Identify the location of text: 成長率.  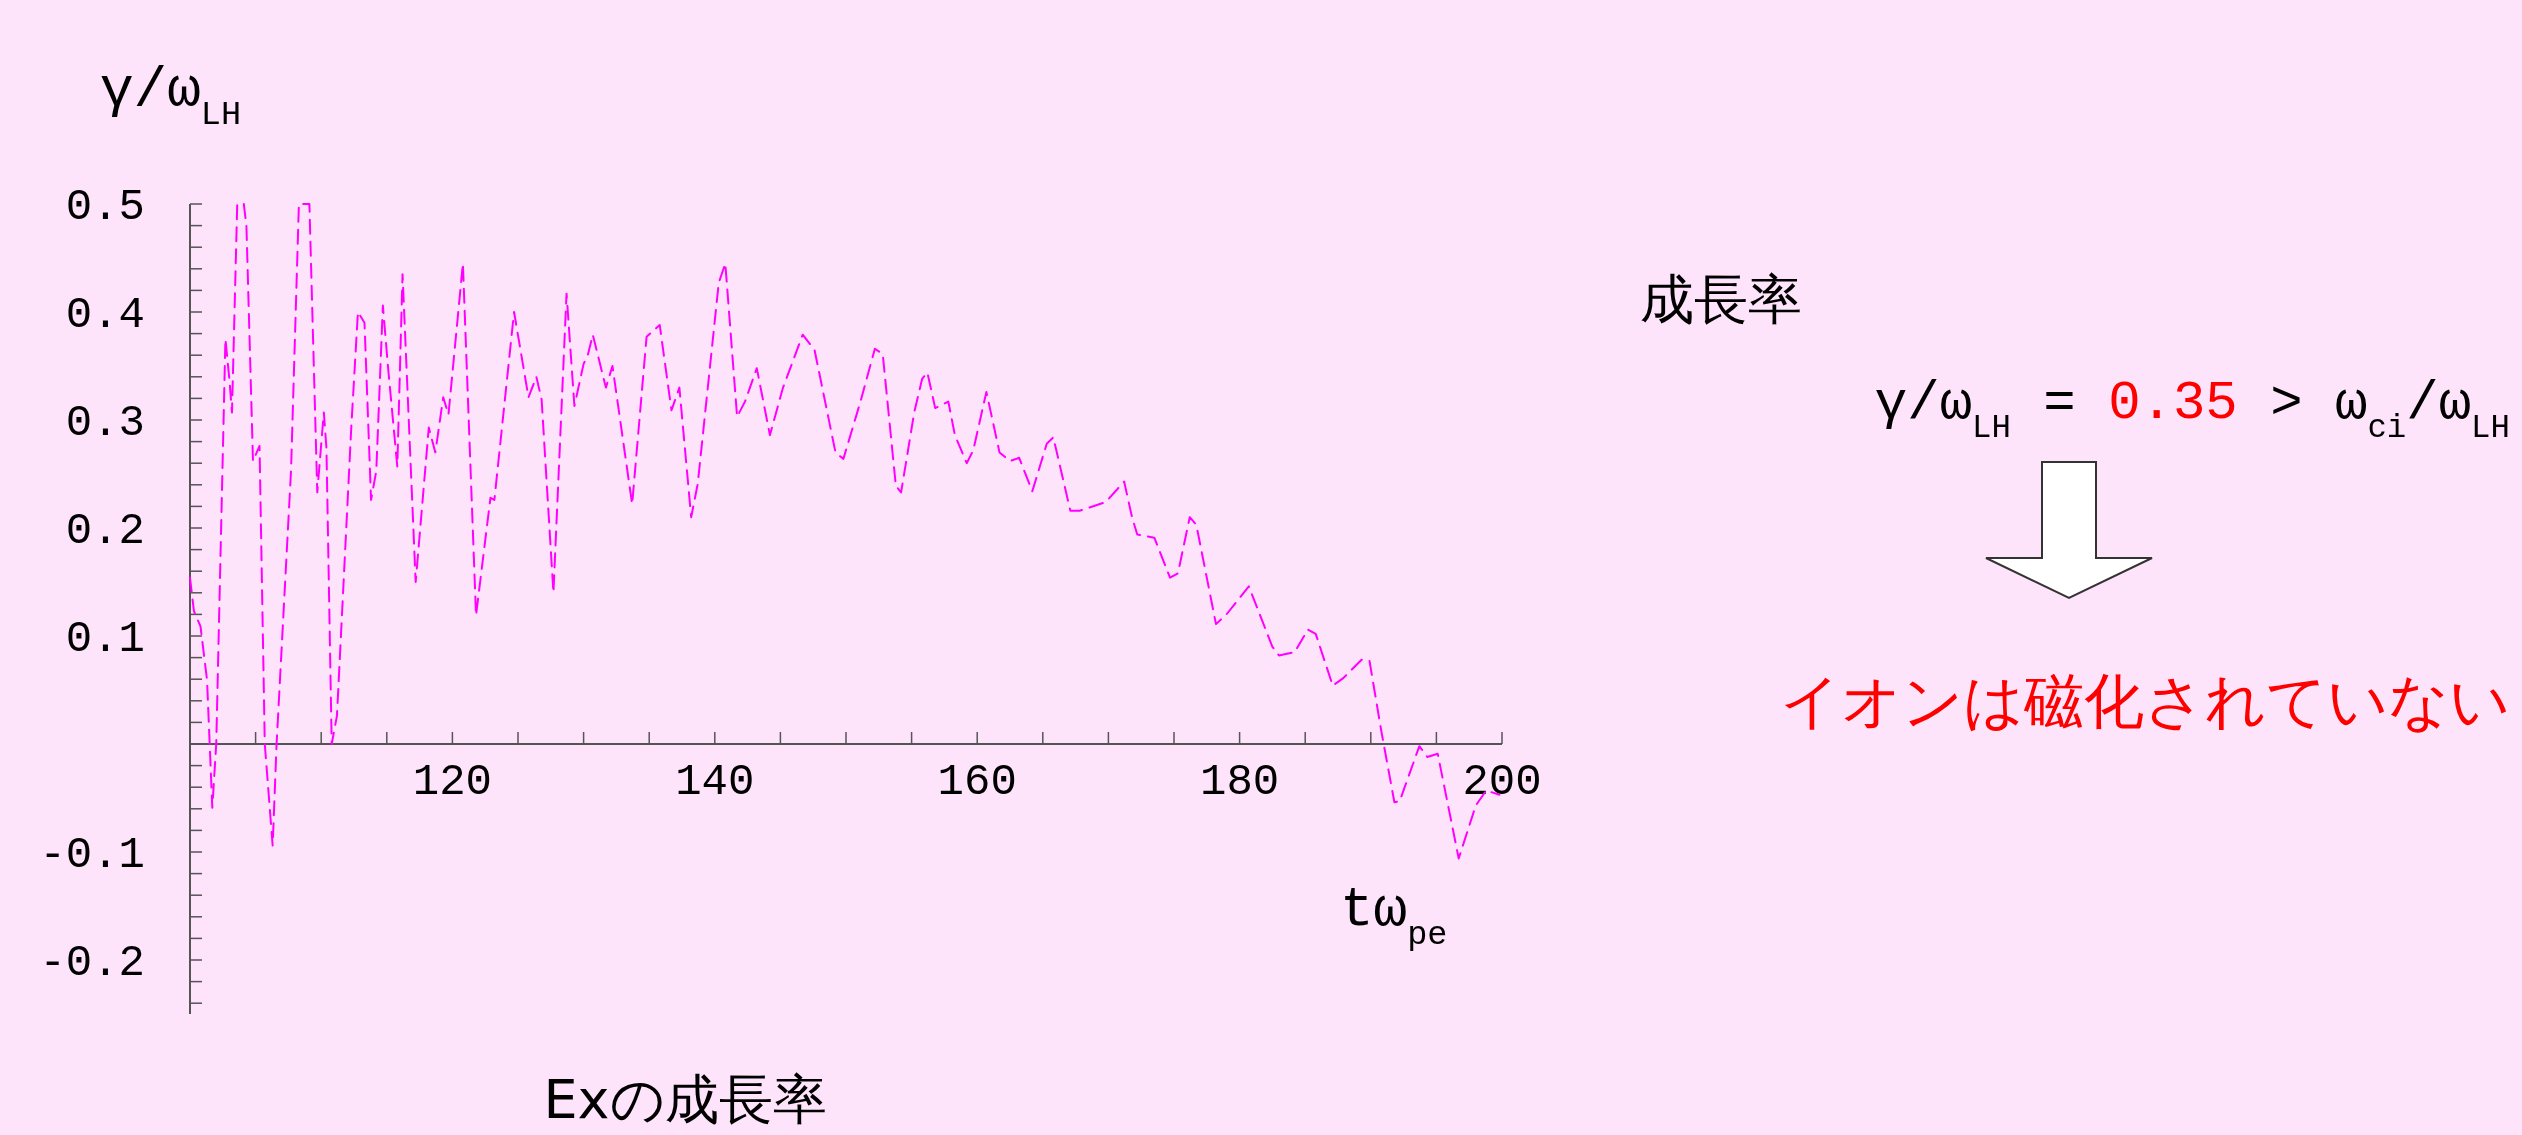
(1721, 299).